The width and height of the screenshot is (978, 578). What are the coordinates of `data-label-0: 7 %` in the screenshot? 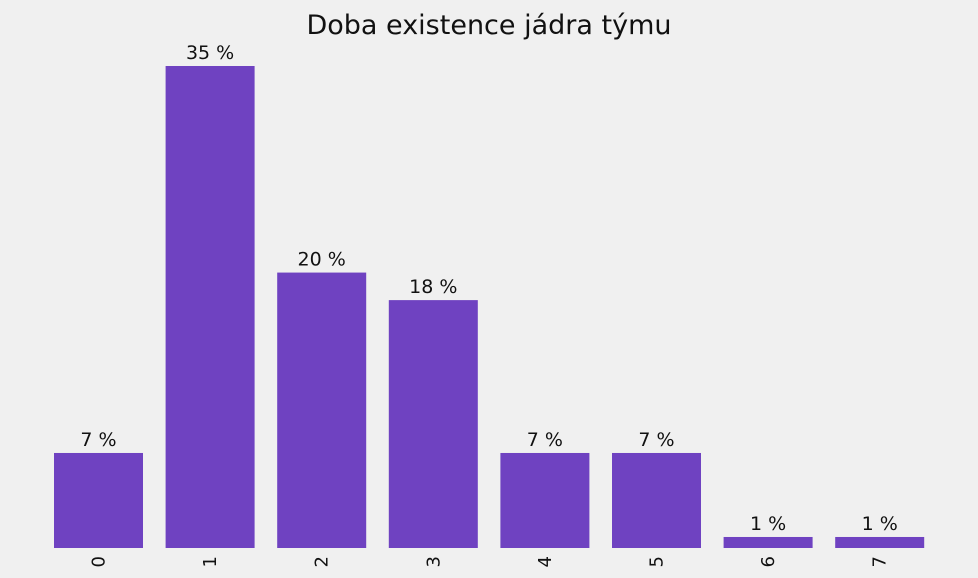 It's located at (98, 440).